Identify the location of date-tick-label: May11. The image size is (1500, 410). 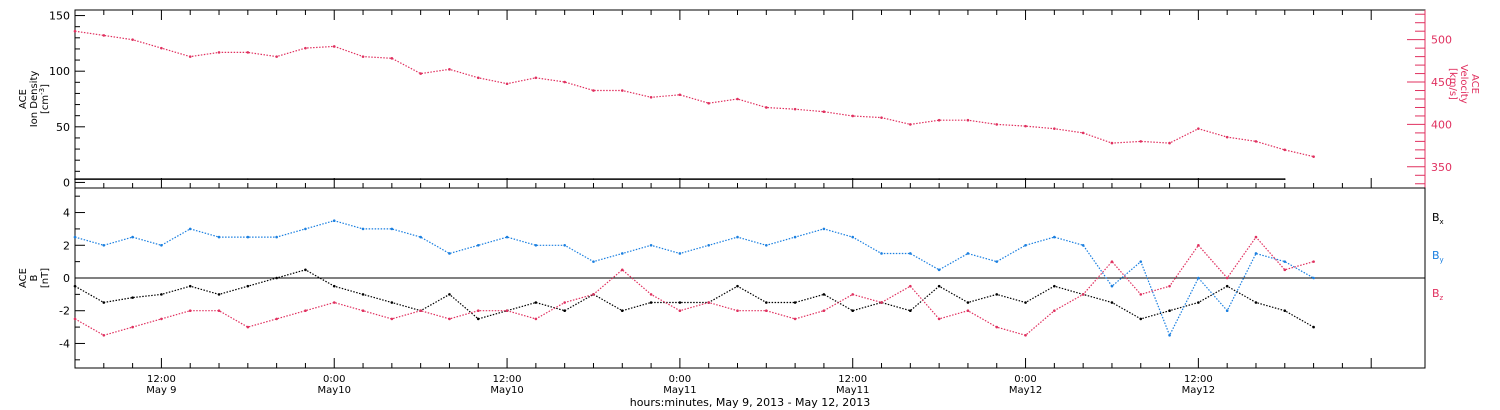
(679, 390).